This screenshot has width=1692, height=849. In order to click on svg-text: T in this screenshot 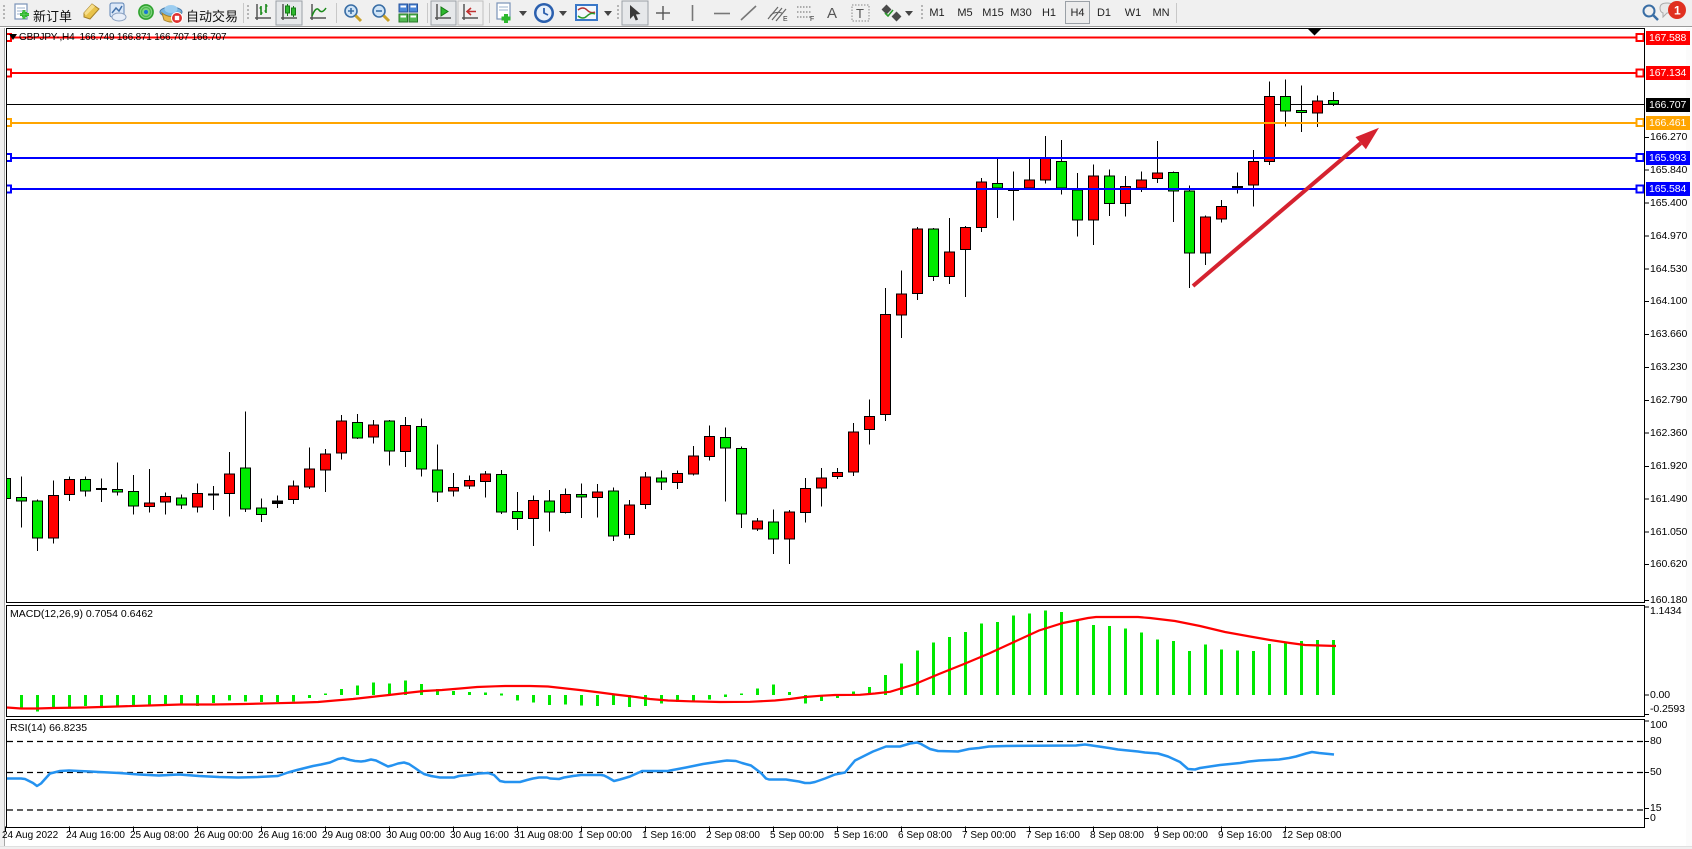, I will do `click(860, 13)`.